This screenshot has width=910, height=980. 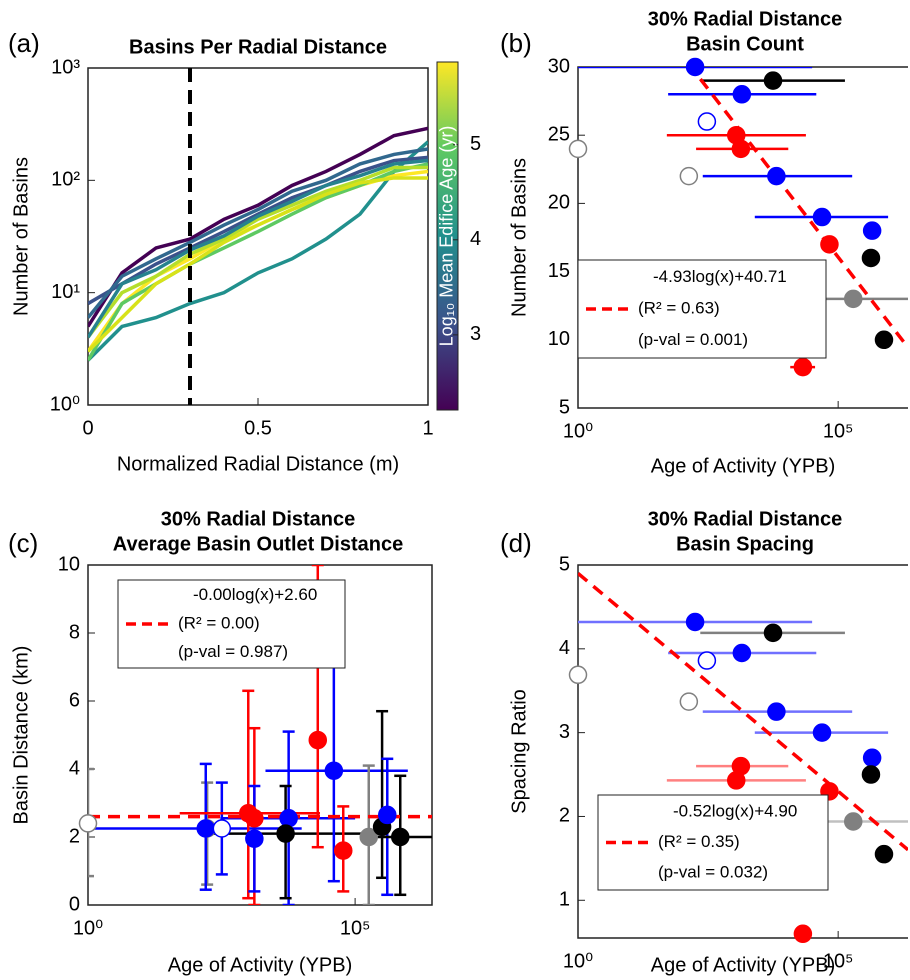 What do you see at coordinates (475, 144) in the screenshot?
I see `colorbar-tick-label: 5` at bounding box center [475, 144].